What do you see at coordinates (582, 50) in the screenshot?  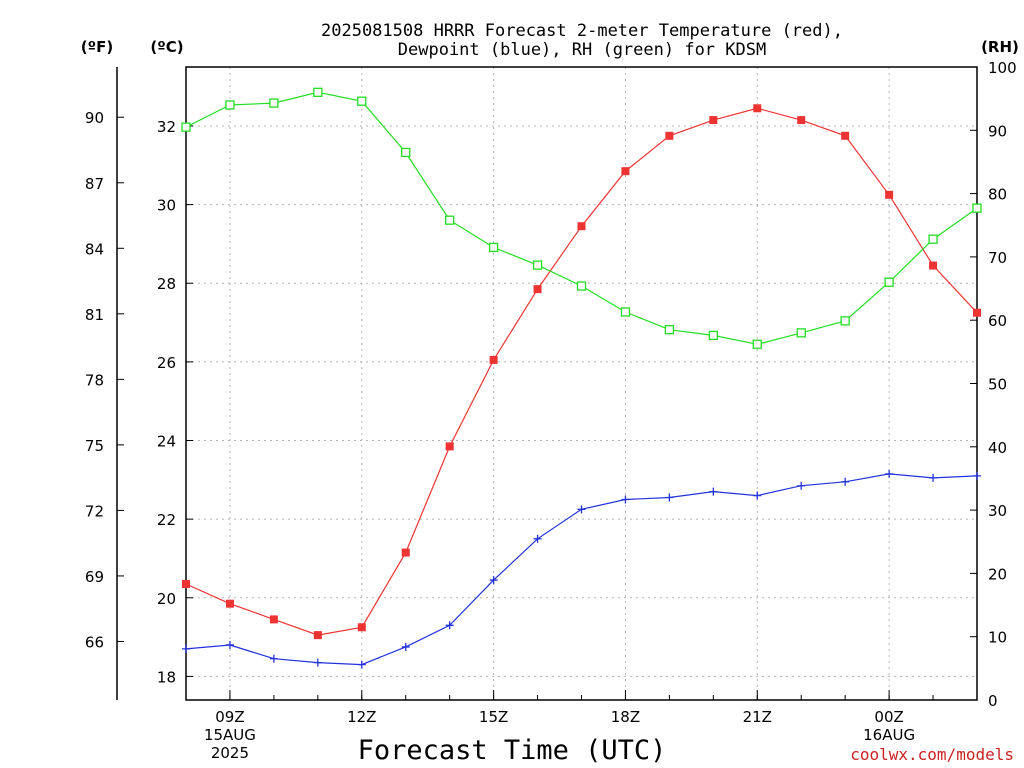 I see `chart-title-line-2: Dewpoint (blue), RH (green) for KDSM` at bounding box center [582, 50].